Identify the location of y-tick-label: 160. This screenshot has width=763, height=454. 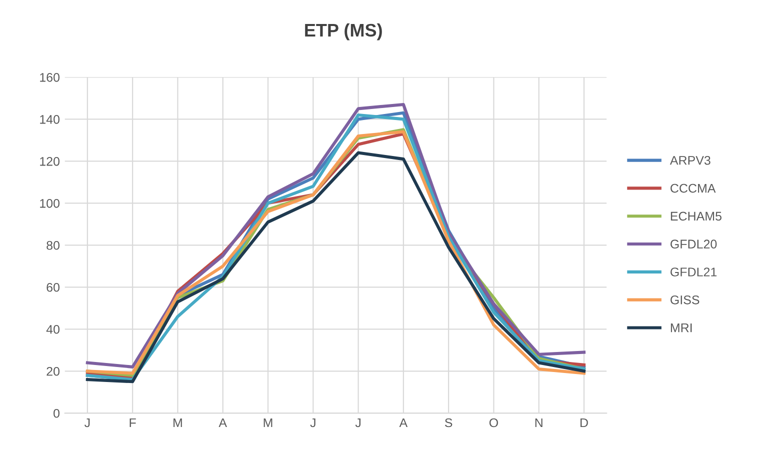
(50, 77).